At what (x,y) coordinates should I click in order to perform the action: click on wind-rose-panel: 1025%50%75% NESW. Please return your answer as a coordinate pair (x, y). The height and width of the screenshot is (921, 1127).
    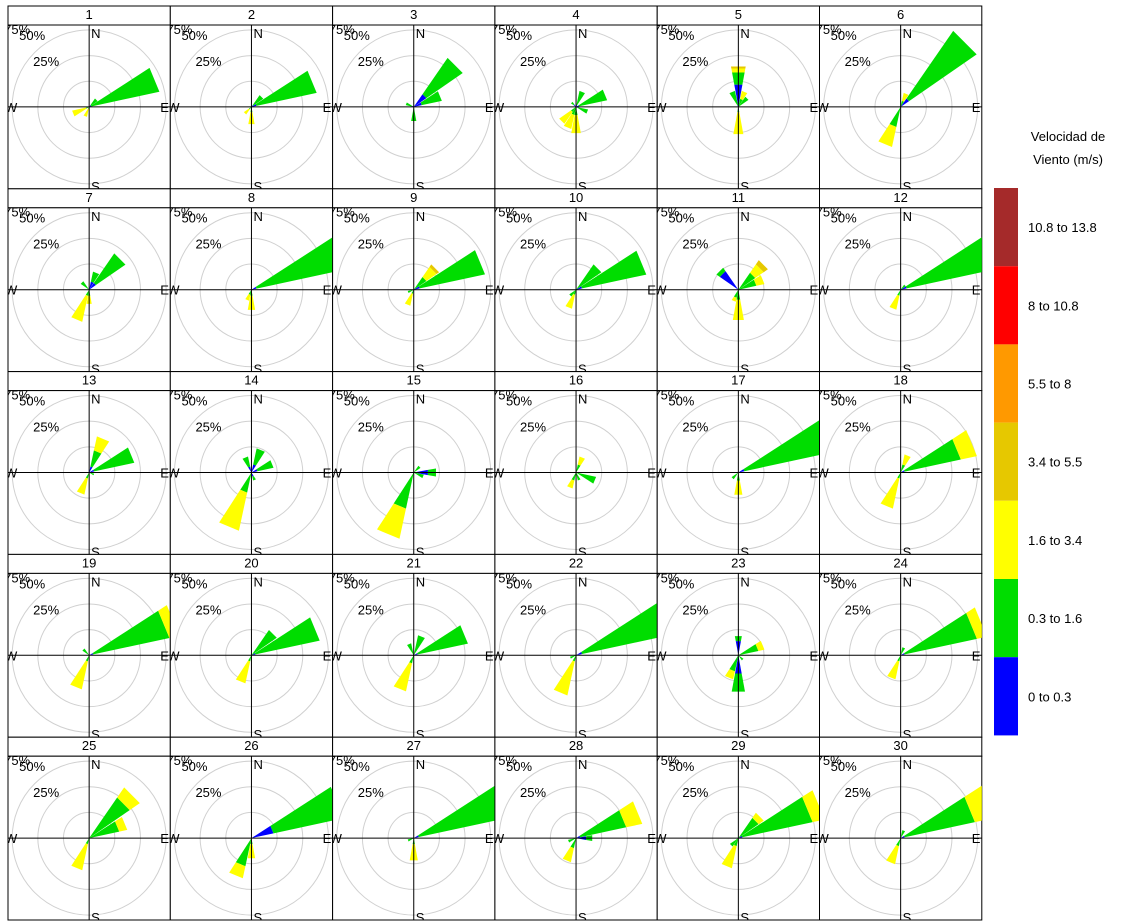
    Looking at the image, I should click on (574, 283).